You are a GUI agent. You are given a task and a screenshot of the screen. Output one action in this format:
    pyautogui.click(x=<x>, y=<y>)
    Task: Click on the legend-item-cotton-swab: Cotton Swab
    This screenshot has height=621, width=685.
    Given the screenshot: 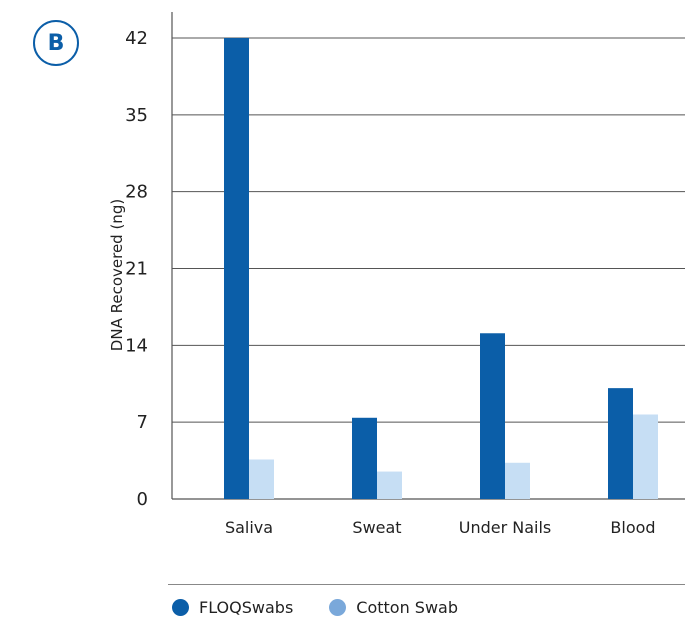 What is the action you would take?
    pyautogui.click(x=393, y=607)
    